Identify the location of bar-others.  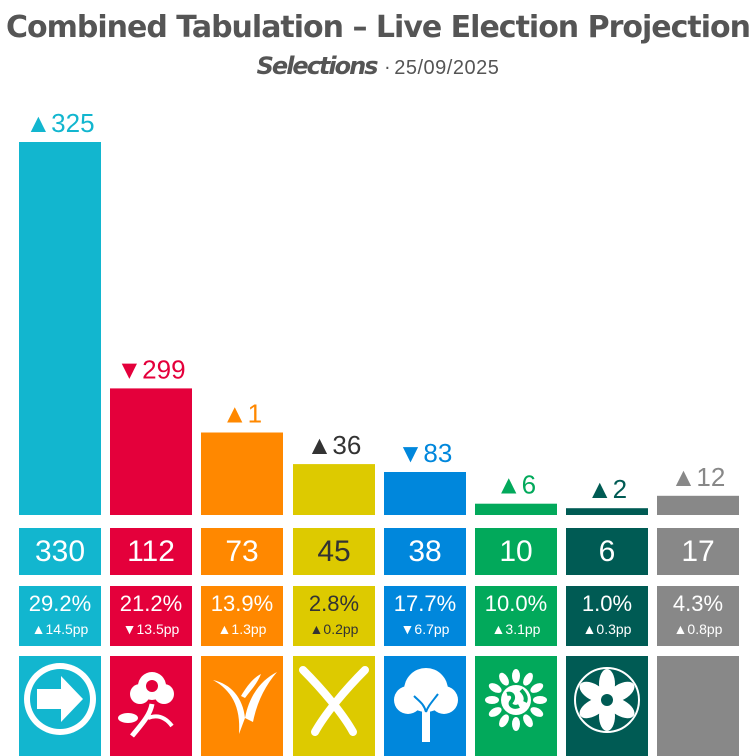
(698, 505).